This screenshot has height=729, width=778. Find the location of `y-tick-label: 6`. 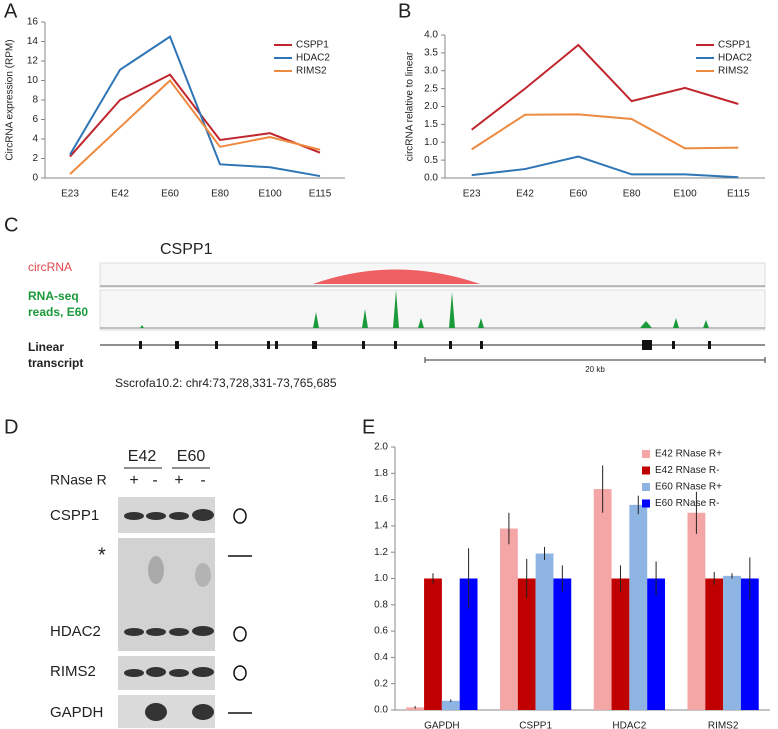

y-tick-label: 6 is located at coordinates (35, 119).